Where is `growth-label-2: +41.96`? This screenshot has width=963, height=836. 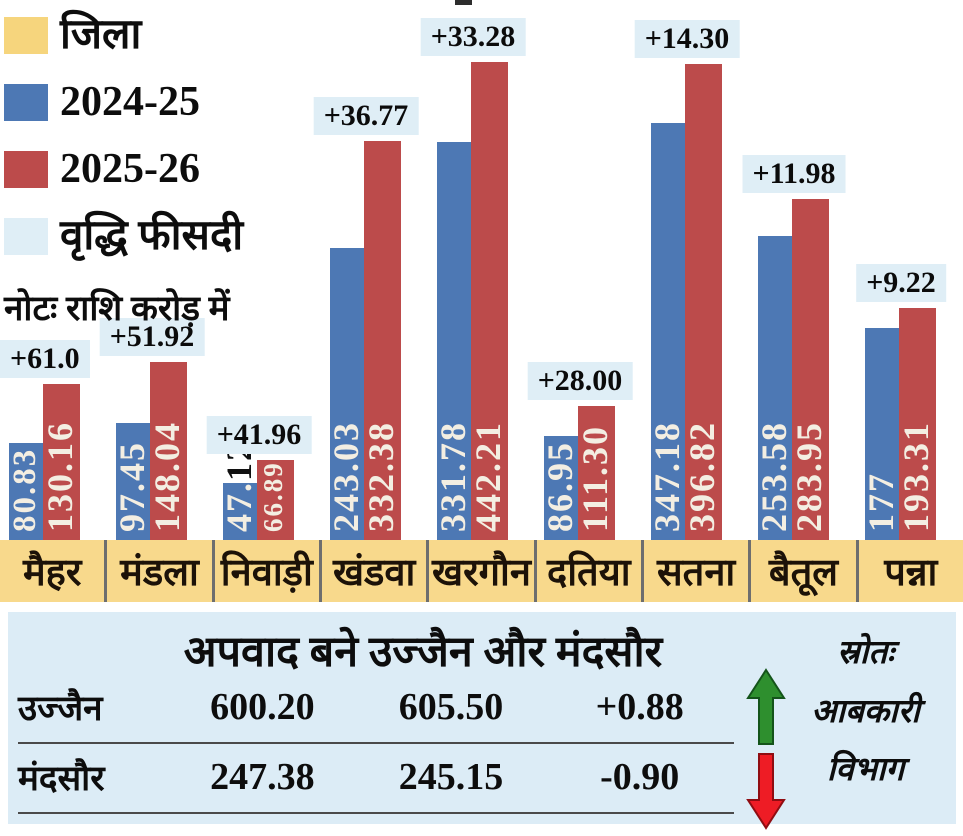 growth-label-2: +41.96 is located at coordinates (259, 435).